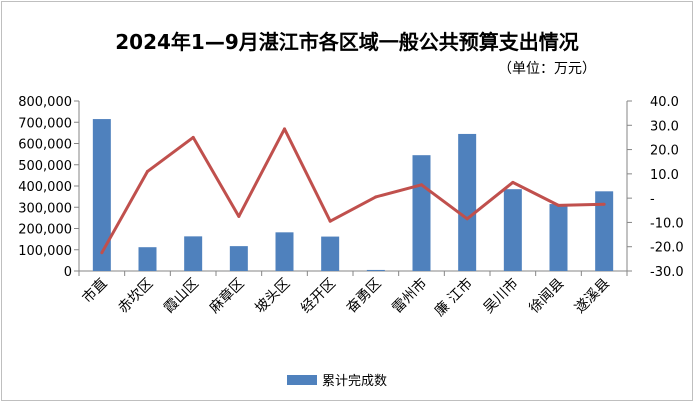  Describe the element at coordinates (664, 175) in the screenshot. I see `right-axis-tick-label: 10.0` at that location.